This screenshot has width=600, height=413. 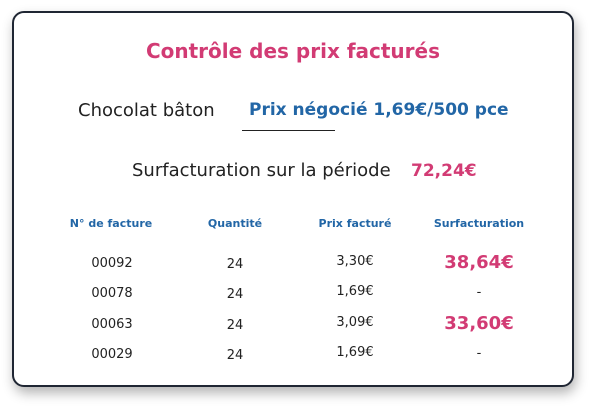 I want to click on cell-price: 3,09€, so click(x=355, y=322).